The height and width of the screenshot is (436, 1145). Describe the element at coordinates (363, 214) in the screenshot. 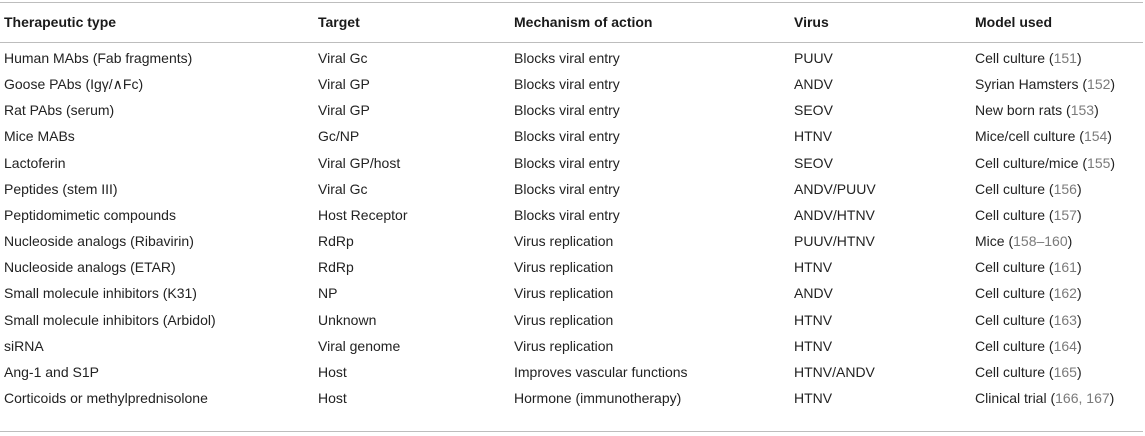

I see `cell-target: Host Receptor` at that location.